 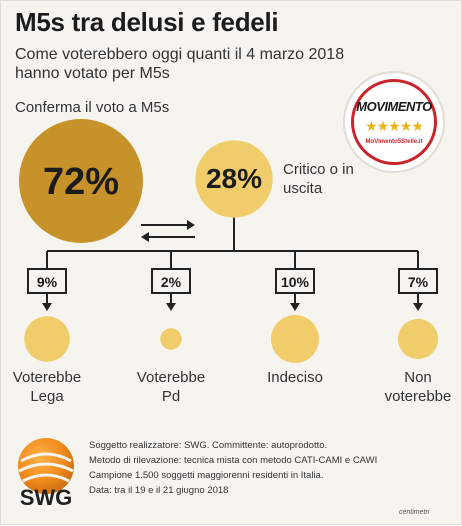 I want to click on breakdown-label: Non, so click(x=418, y=377).